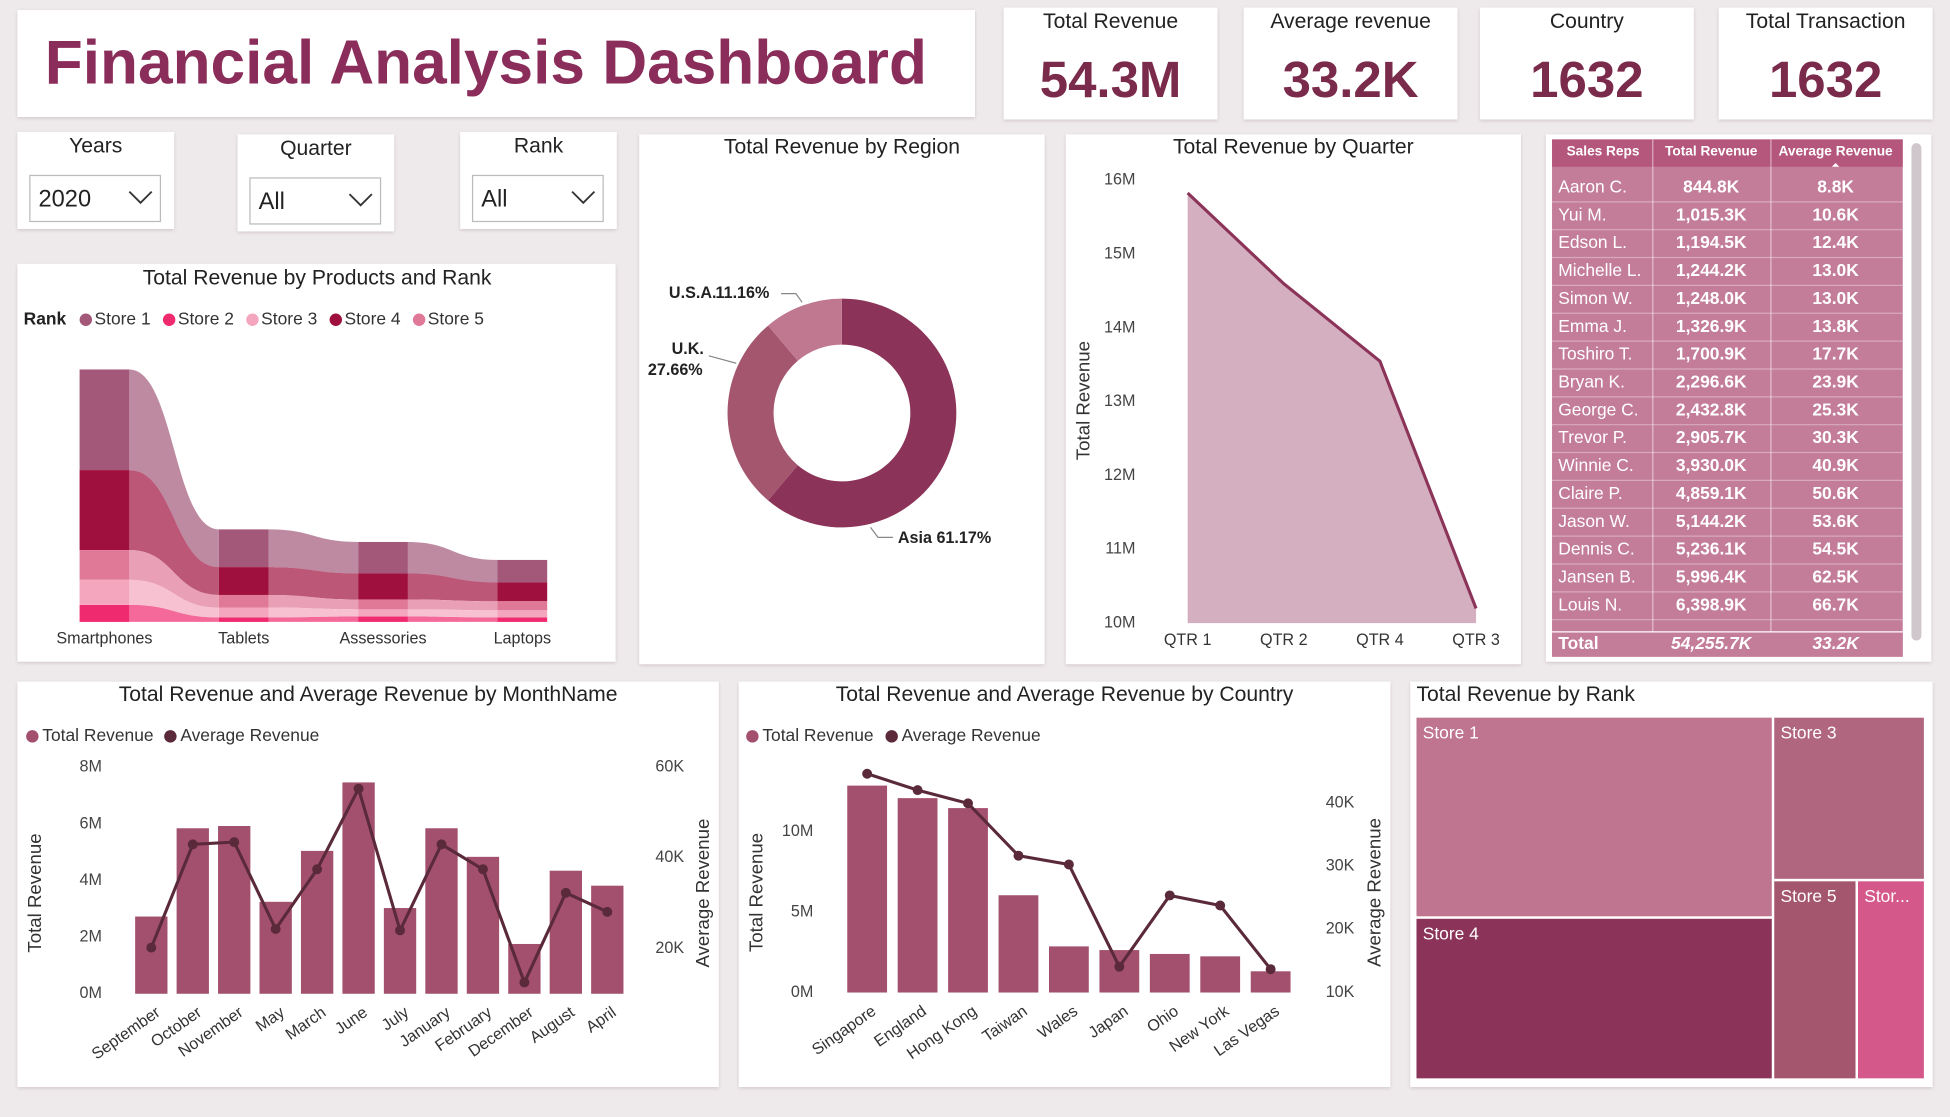  I want to click on area, so click(1332, 408).